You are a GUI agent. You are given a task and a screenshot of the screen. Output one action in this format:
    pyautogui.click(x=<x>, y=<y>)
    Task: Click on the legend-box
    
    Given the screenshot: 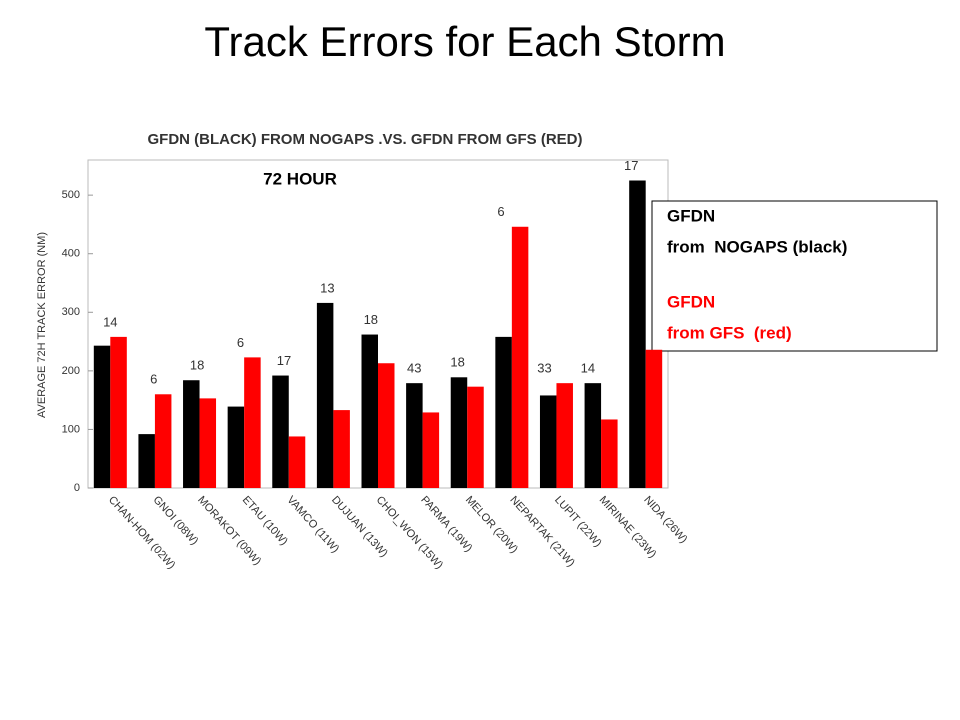 What is the action you would take?
    pyautogui.click(x=794, y=276)
    